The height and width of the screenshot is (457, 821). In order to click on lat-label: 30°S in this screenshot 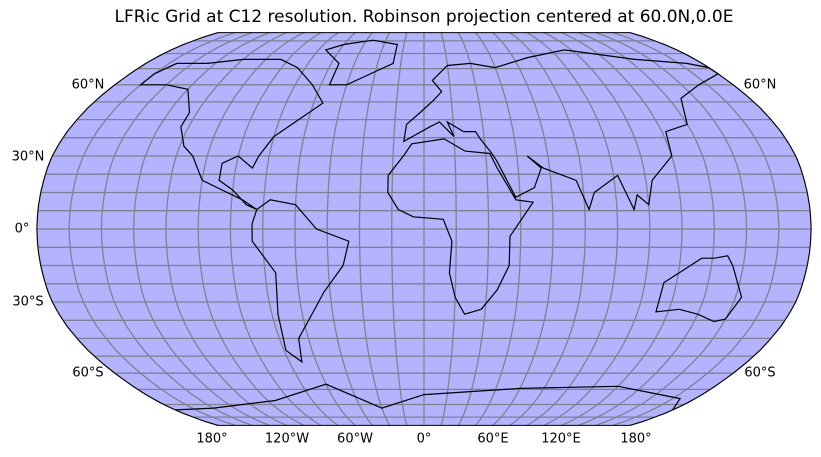, I will do `click(27, 302)`.